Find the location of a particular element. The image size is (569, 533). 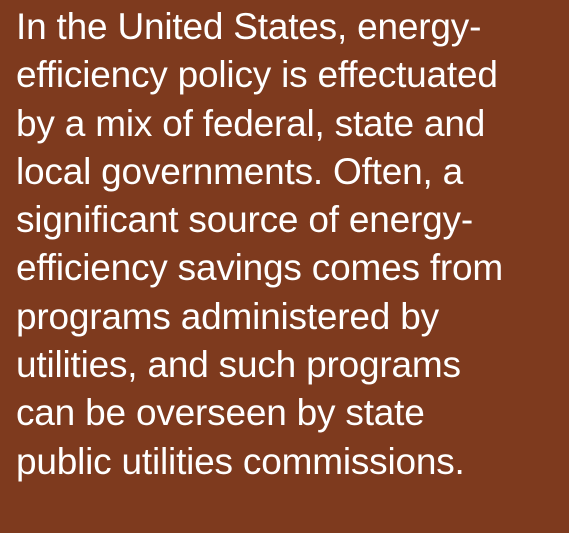

text-line: public utilities commissions. is located at coordinates (240, 461).